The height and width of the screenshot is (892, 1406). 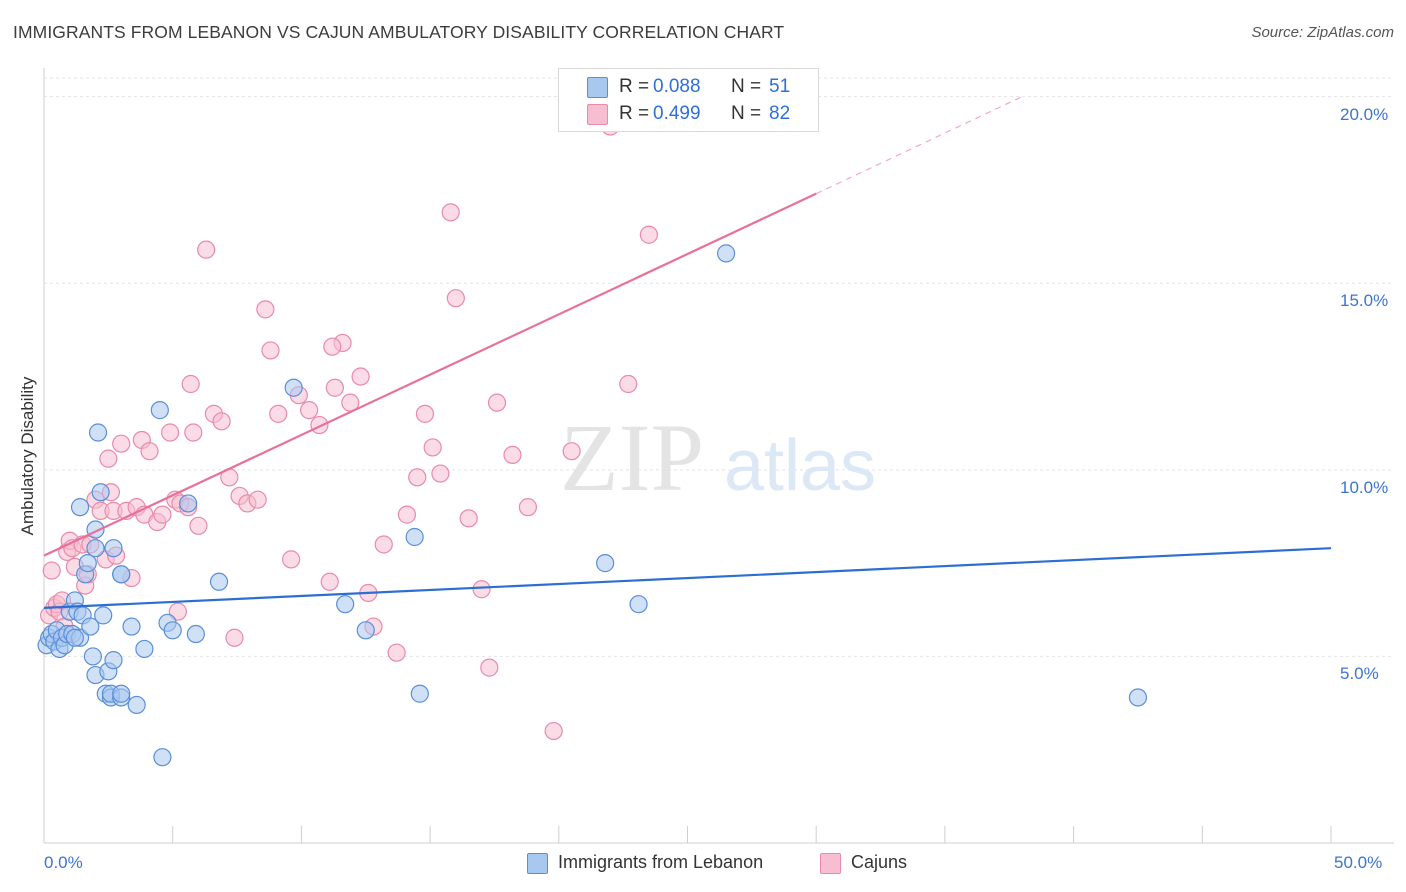 What do you see at coordinates (632, 457) in the screenshot?
I see `watermark-zip: ZIP` at bounding box center [632, 457].